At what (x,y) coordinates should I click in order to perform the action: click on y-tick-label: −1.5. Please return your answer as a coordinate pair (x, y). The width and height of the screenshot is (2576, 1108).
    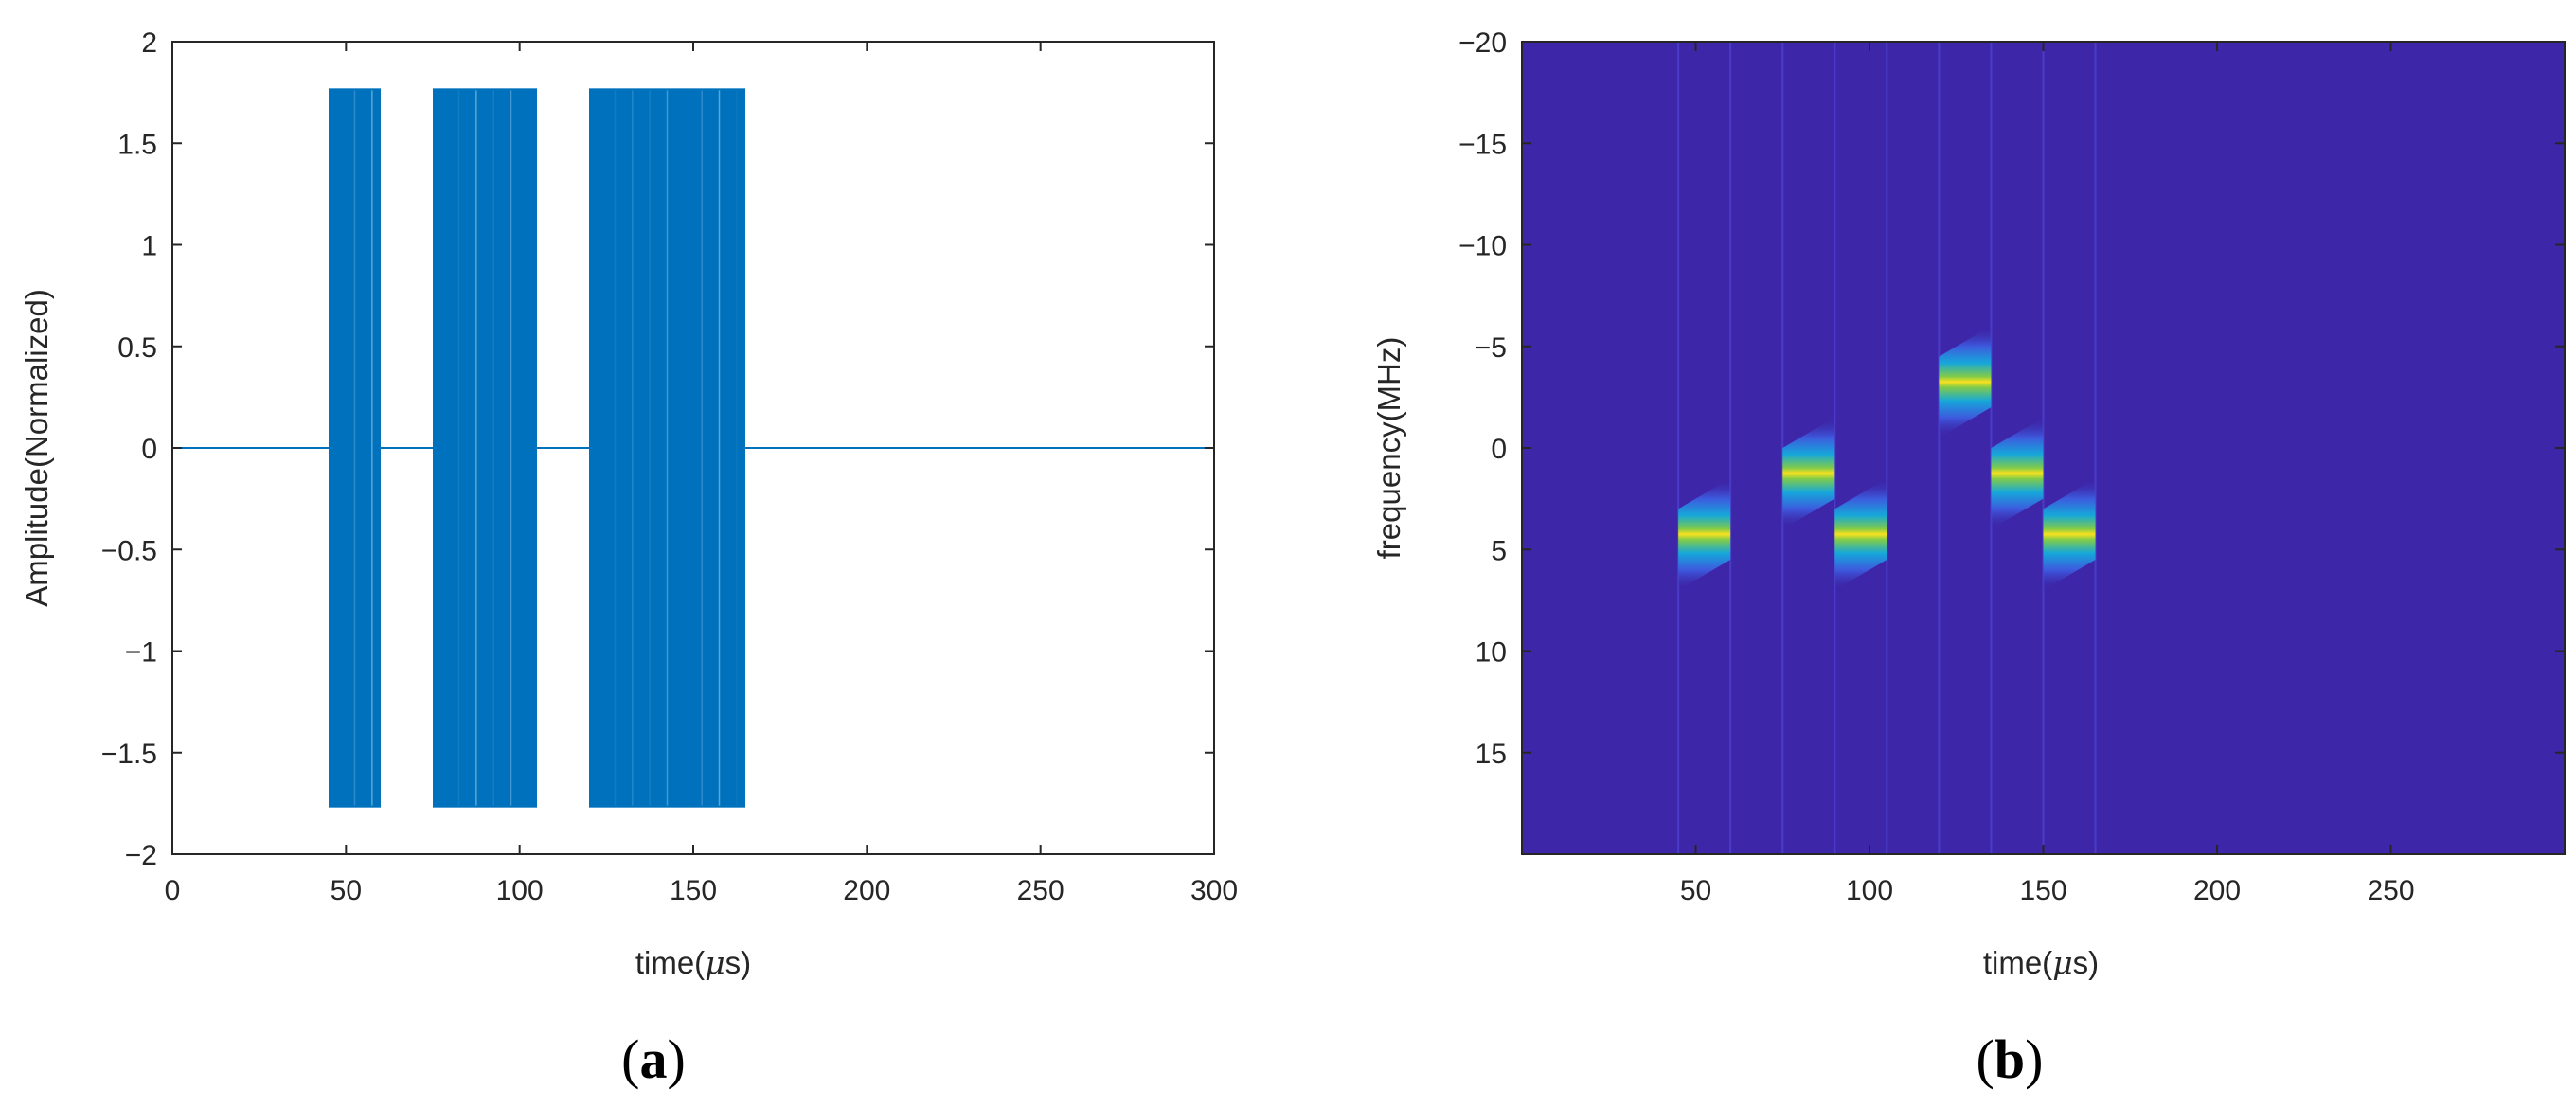
    Looking at the image, I should click on (129, 754).